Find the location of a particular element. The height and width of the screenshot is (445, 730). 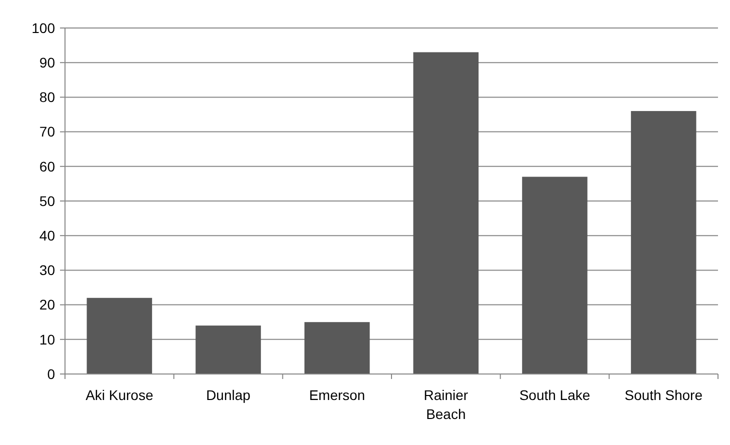

y-tick-label: 30 is located at coordinates (47, 270).